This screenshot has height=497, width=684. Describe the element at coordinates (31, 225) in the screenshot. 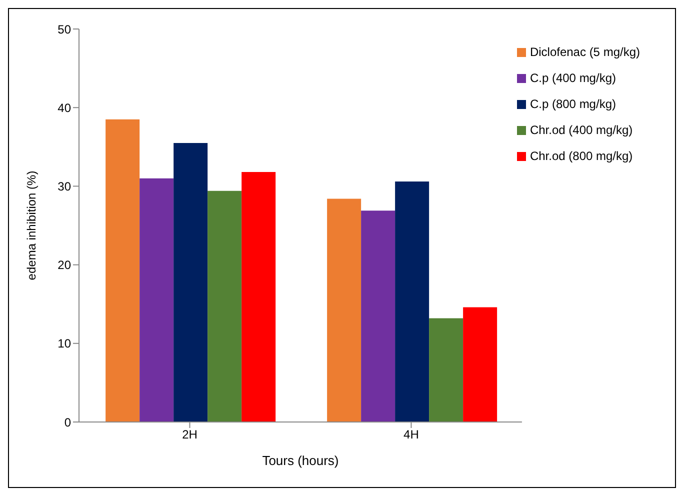

I see `y-axis-title: edema inhibition (%)` at that location.